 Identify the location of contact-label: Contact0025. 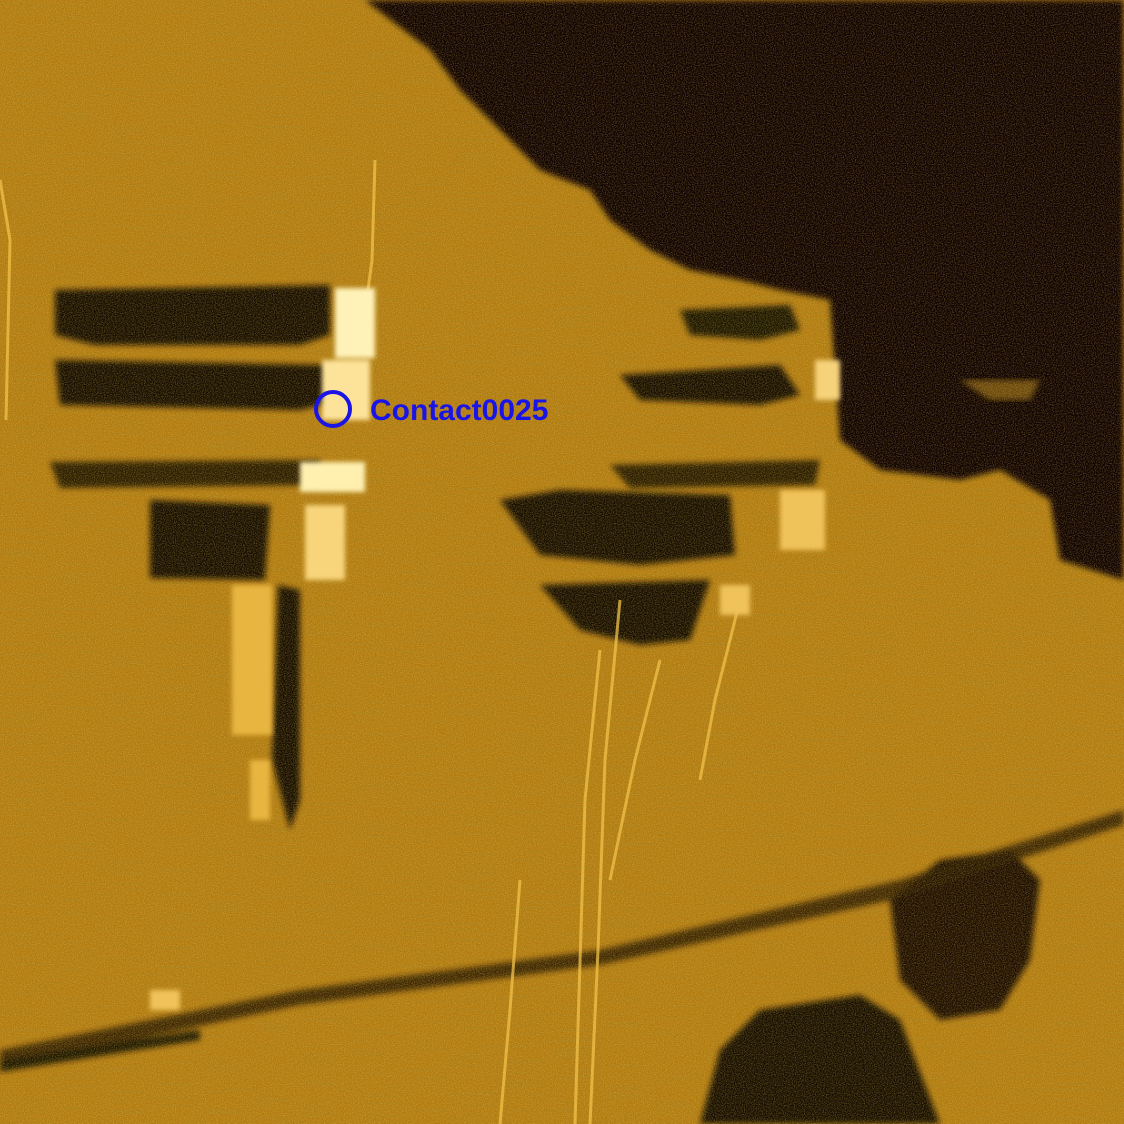
(459, 410).